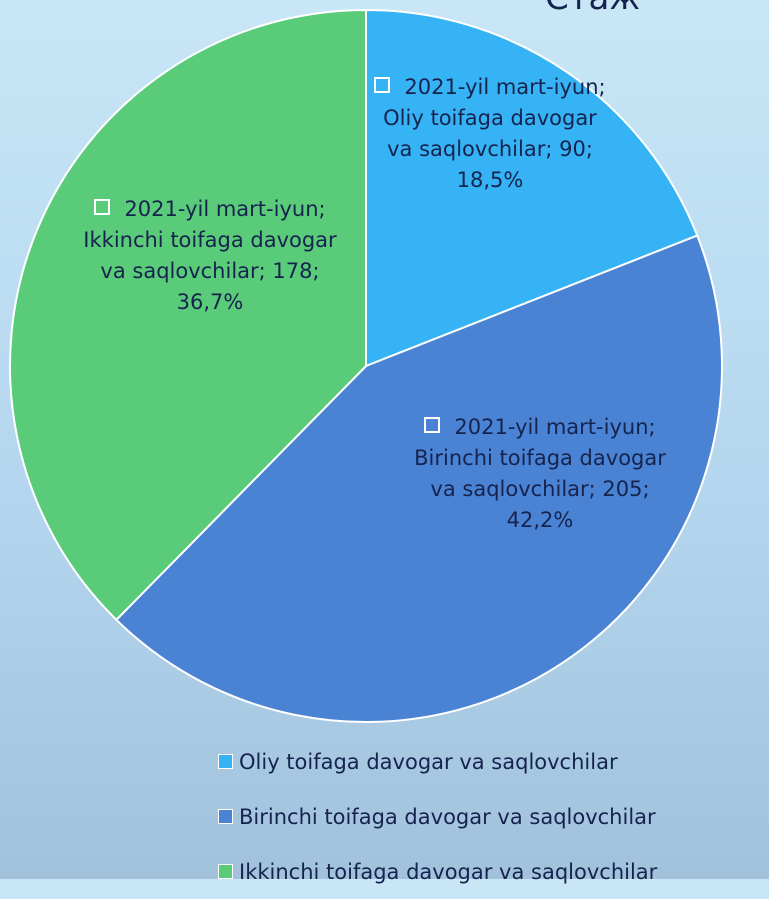 This screenshot has width=769, height=899. I want to click on legend-item: Ikkinchi toifaga davogar va saqlovchilar, so click(437, 871).